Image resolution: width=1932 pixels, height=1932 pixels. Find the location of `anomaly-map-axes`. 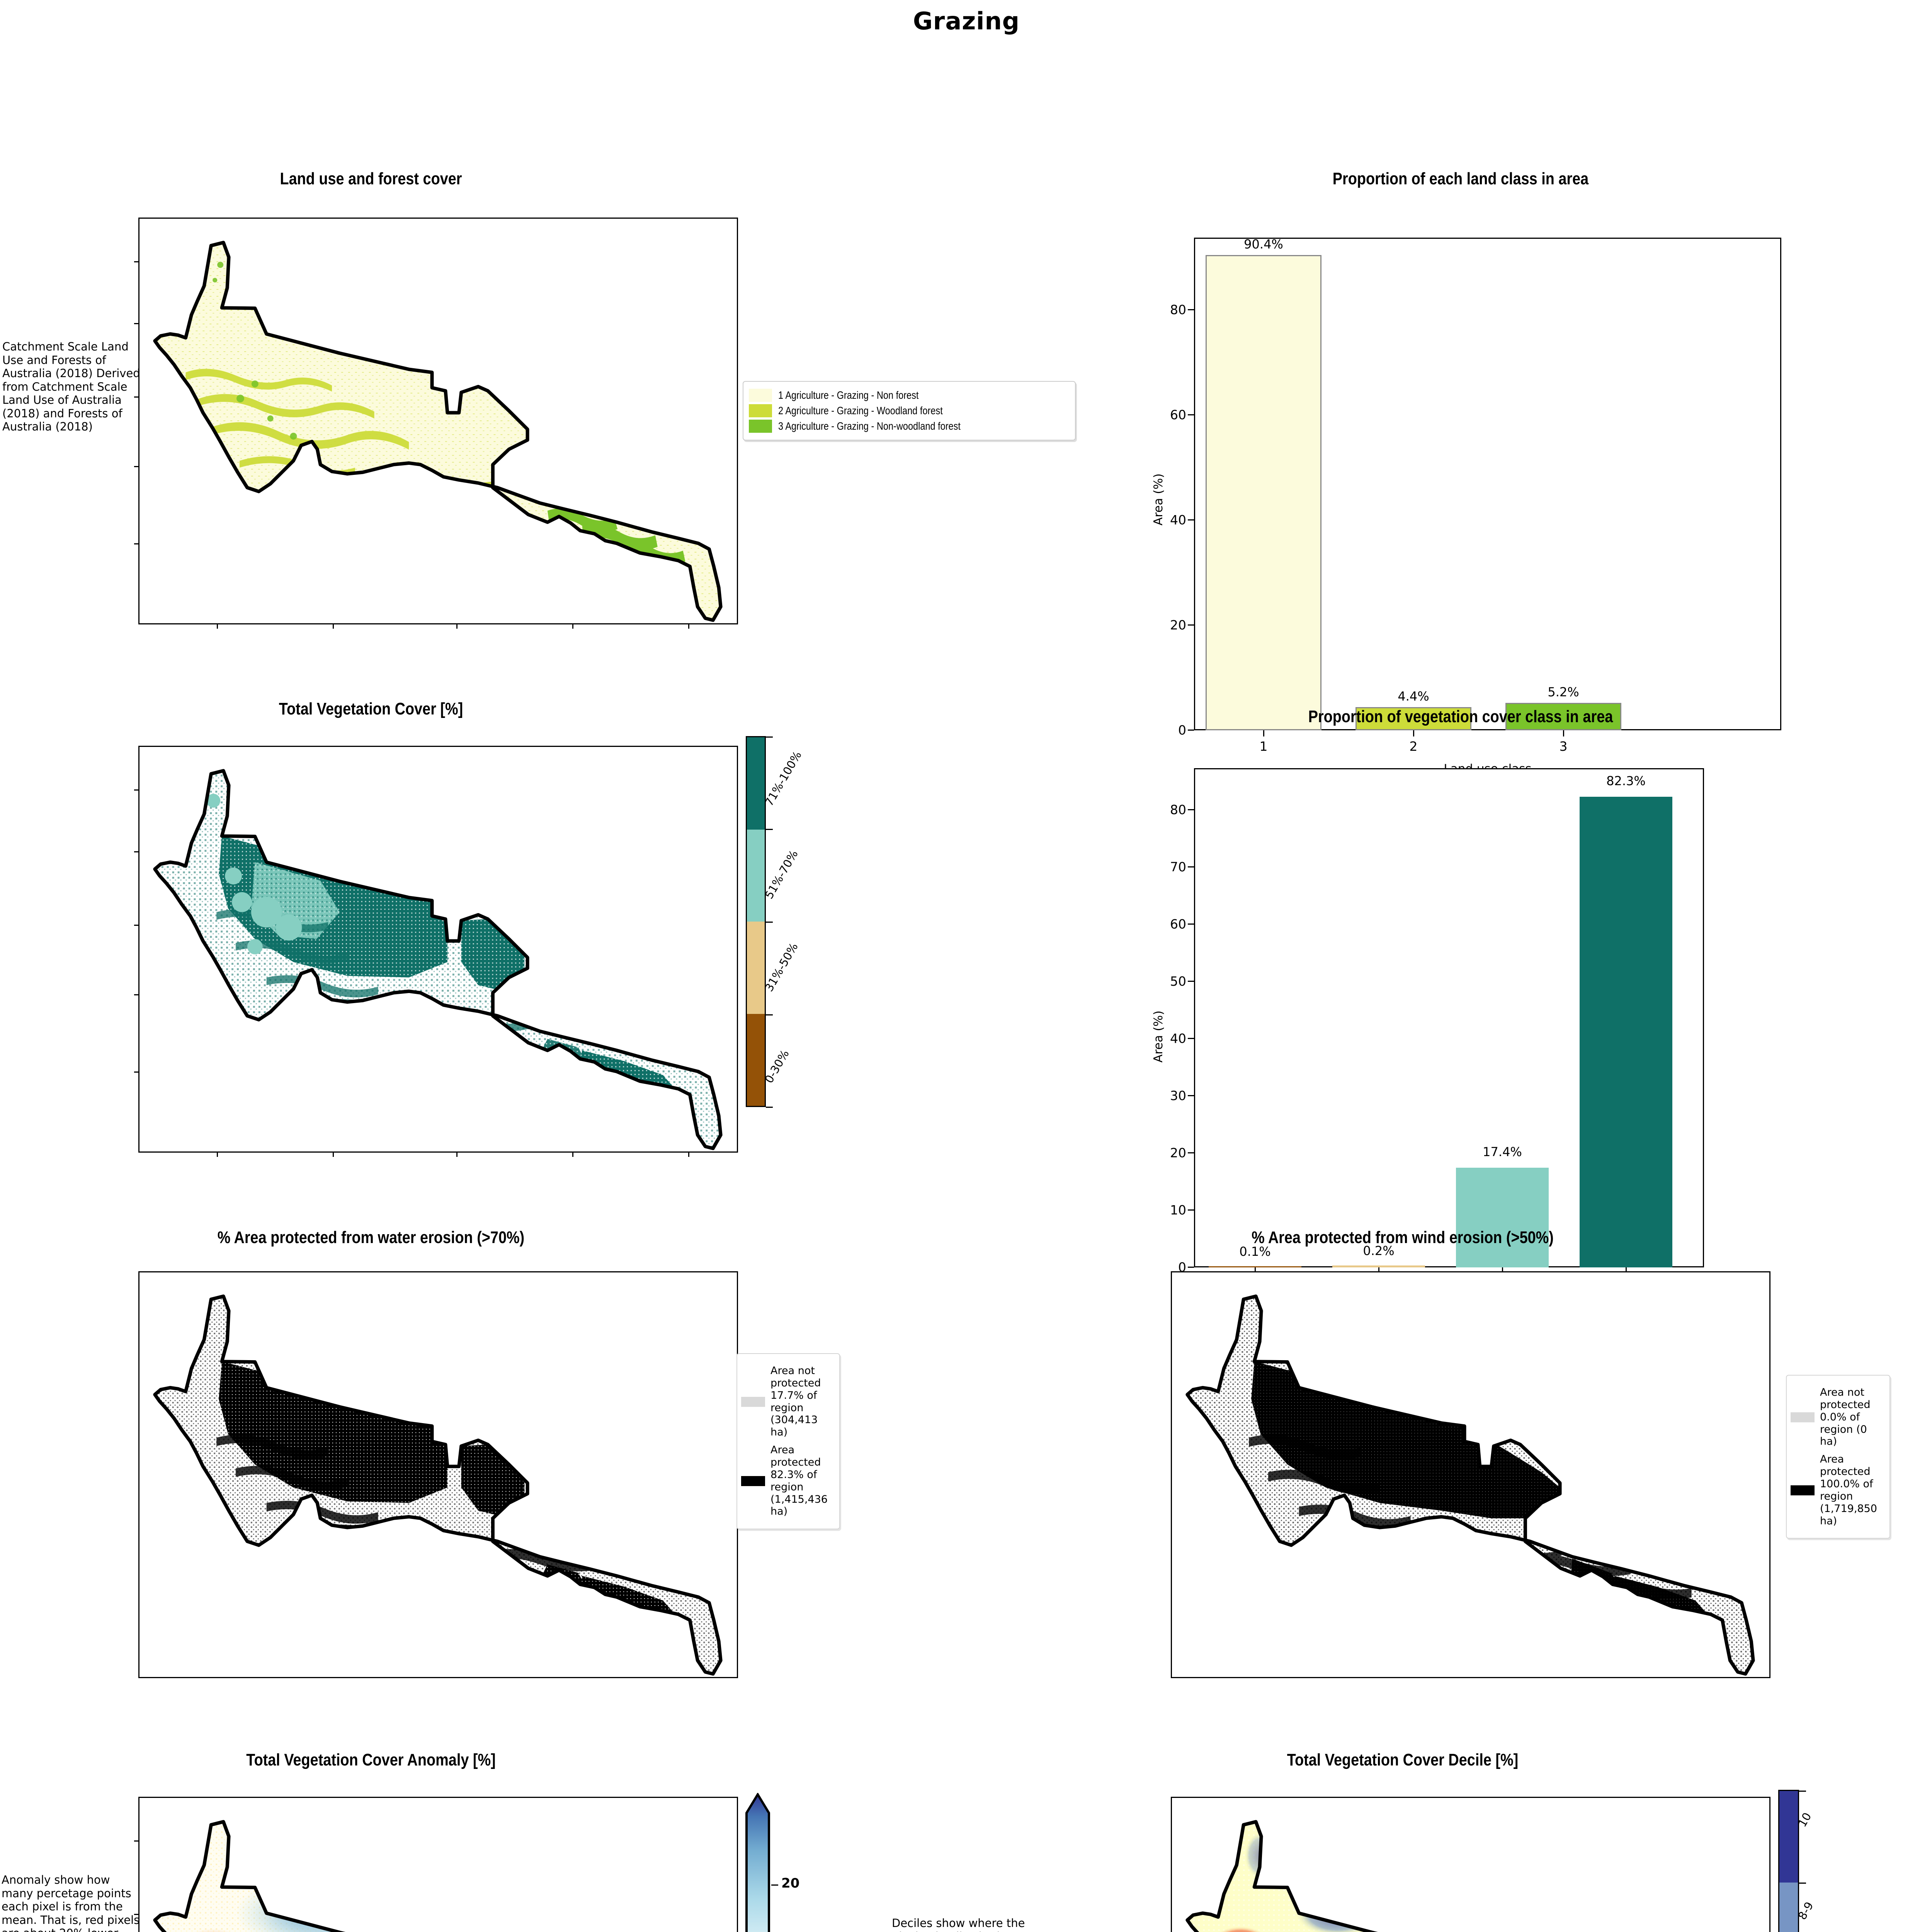

anomaly-map-axes is located at coordinates (436, 1865).